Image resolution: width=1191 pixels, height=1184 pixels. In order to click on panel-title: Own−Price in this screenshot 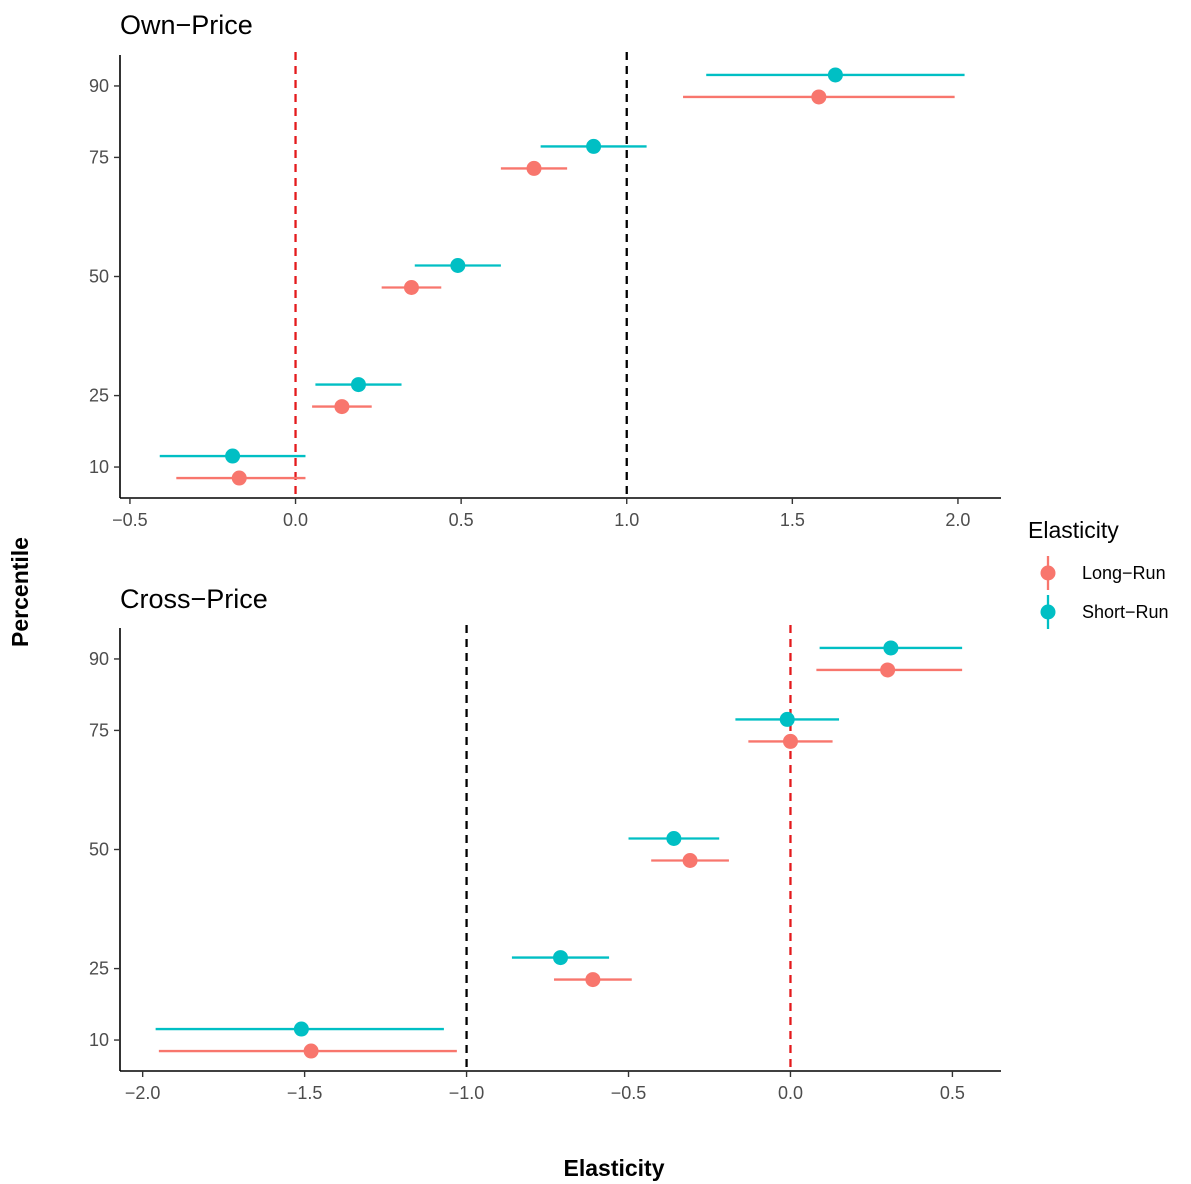, I will do `click(186, 25)`.